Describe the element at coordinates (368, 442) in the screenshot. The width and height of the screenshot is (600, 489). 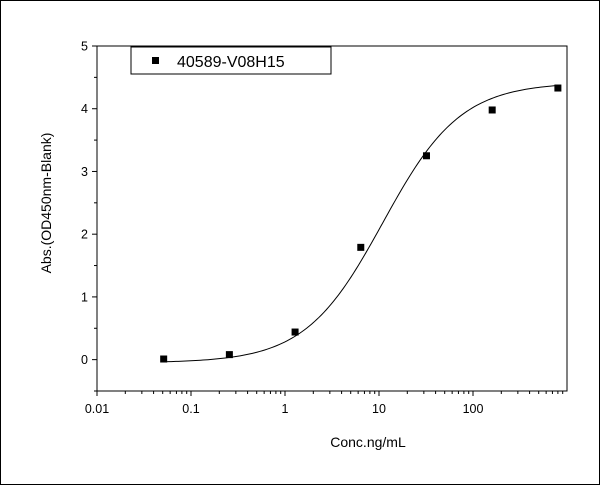
I see `x-axis-title: Conc.ng/mL` at that location.